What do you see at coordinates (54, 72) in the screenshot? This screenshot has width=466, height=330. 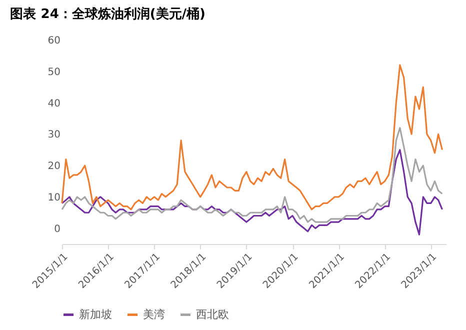 I see `y-tick-label: 50` at bounding box center [54, 72].